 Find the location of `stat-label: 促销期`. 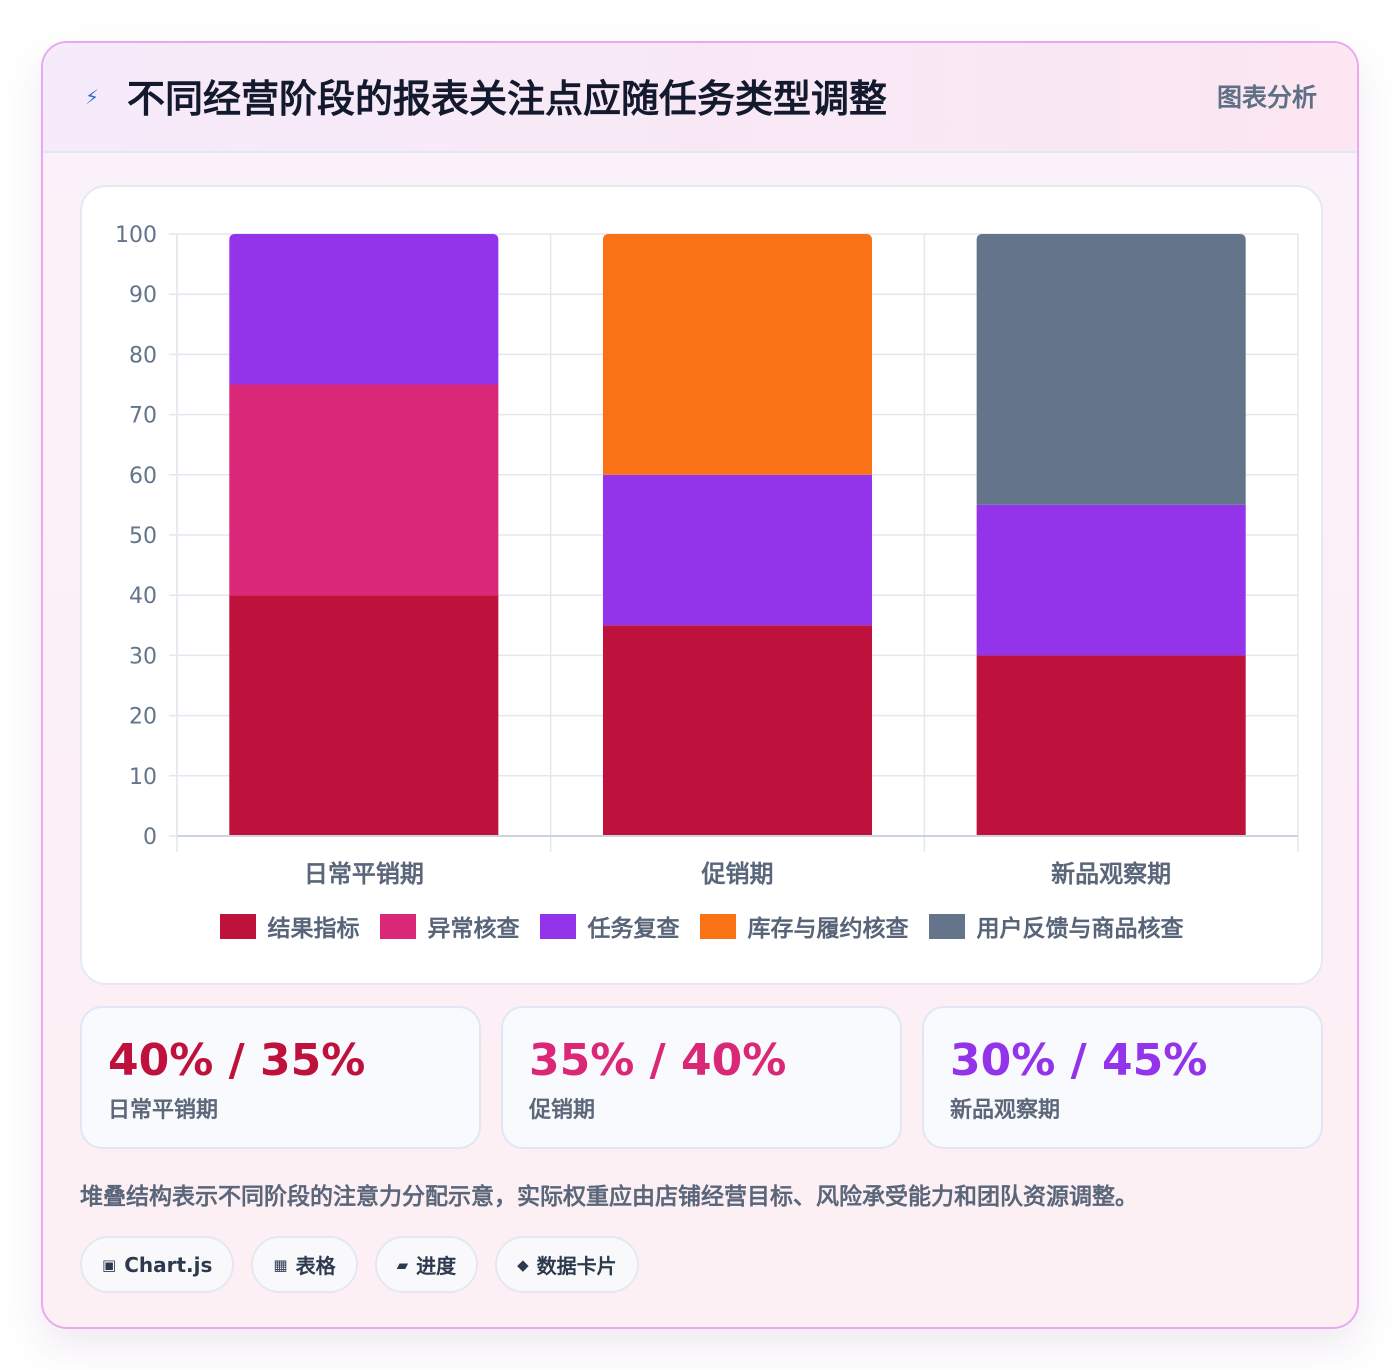

stat-label: 促销期 is located at coordinates (562, 1110).